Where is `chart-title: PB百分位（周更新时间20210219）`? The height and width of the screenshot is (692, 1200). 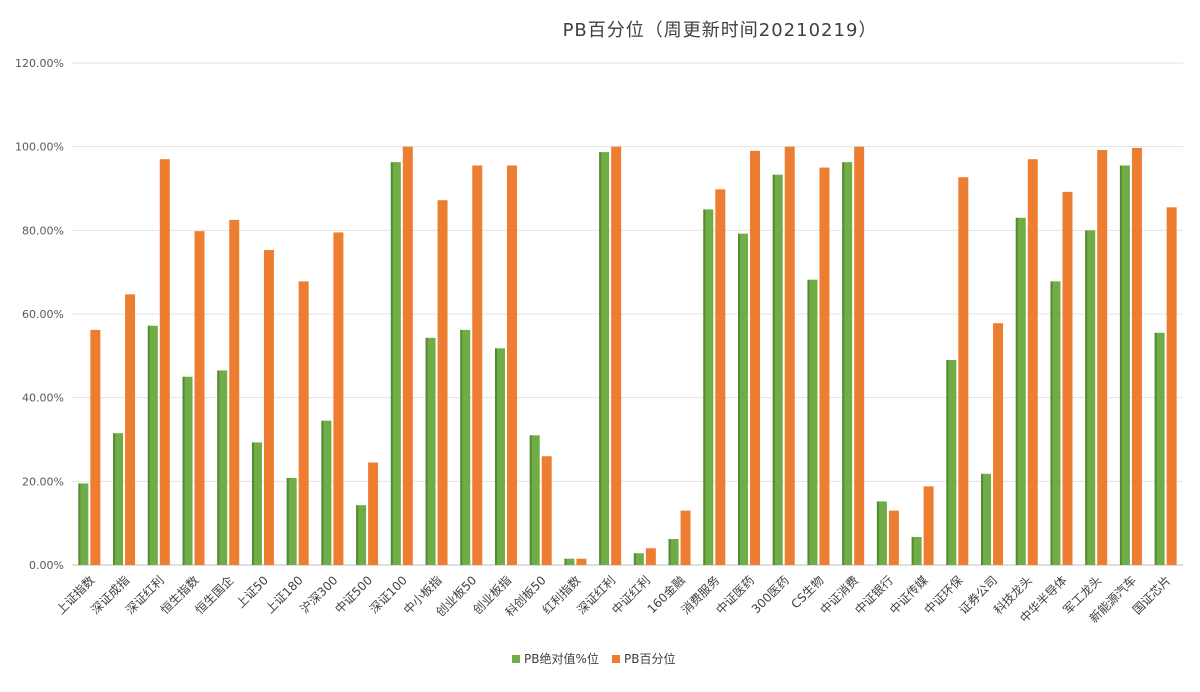 chart-title: PB百分位（周更新时间20210219） is located at coordinates (720, 30).